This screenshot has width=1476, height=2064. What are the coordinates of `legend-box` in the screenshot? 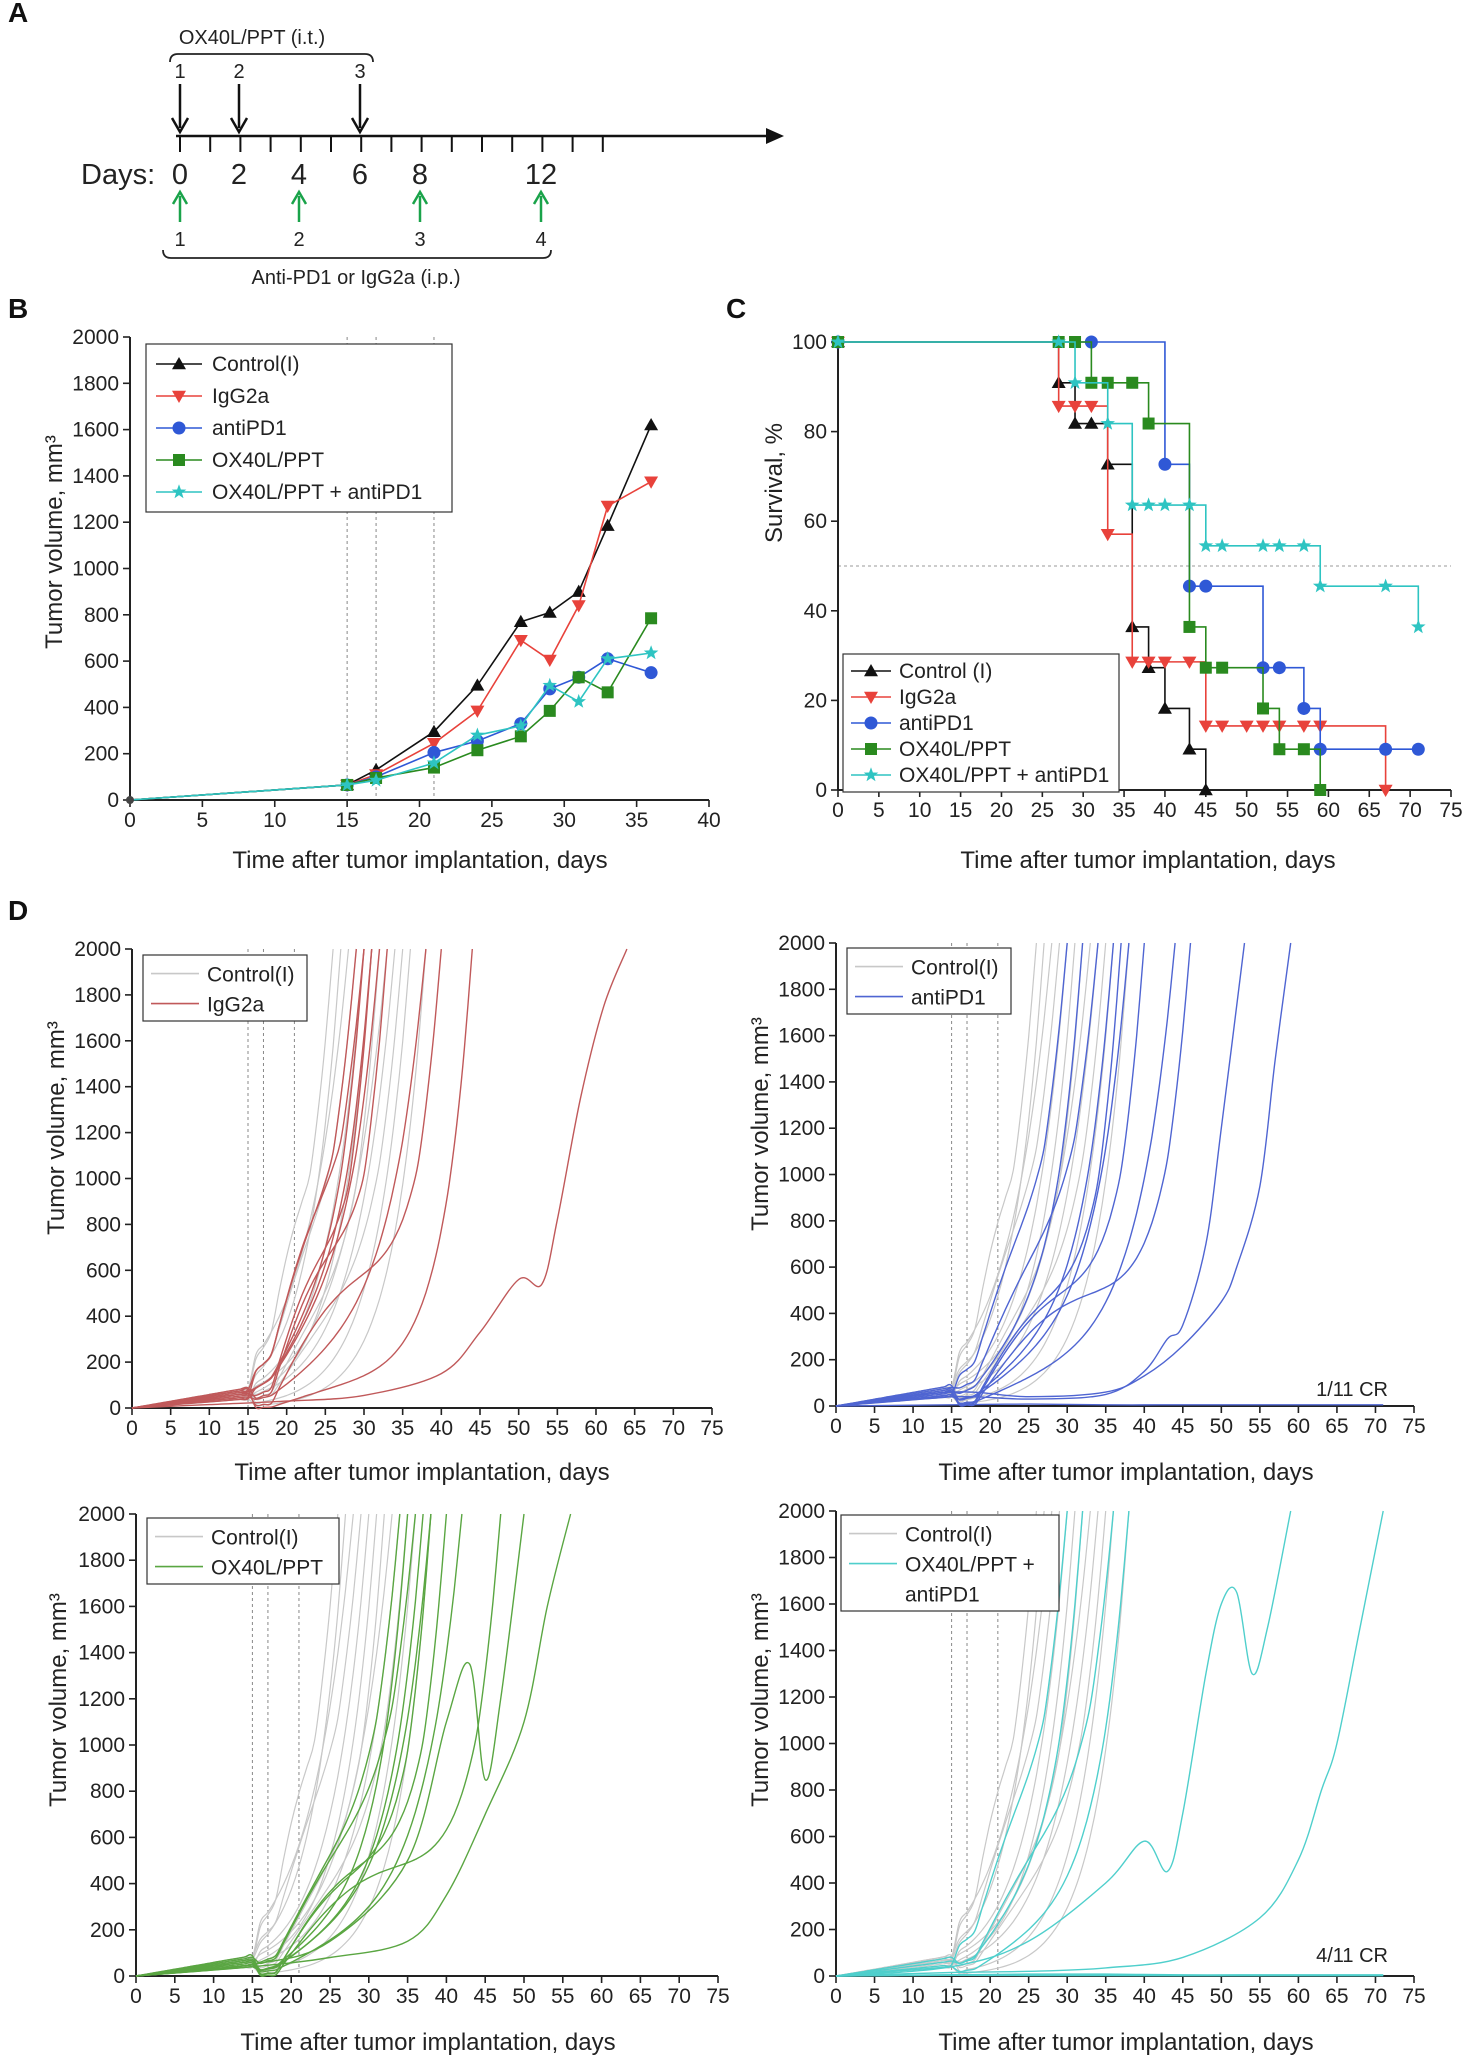 It's located at (950, 1563).